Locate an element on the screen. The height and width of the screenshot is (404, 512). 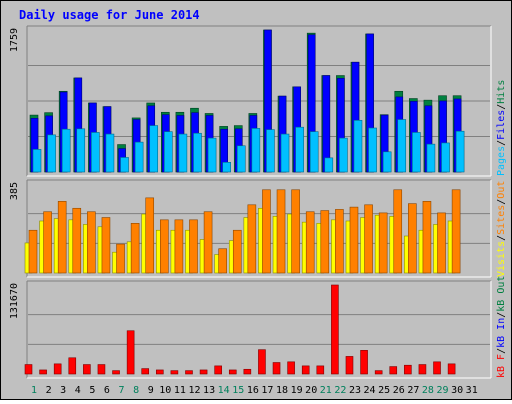
x-tick-label: 19 is located at coordinates (297, 390).